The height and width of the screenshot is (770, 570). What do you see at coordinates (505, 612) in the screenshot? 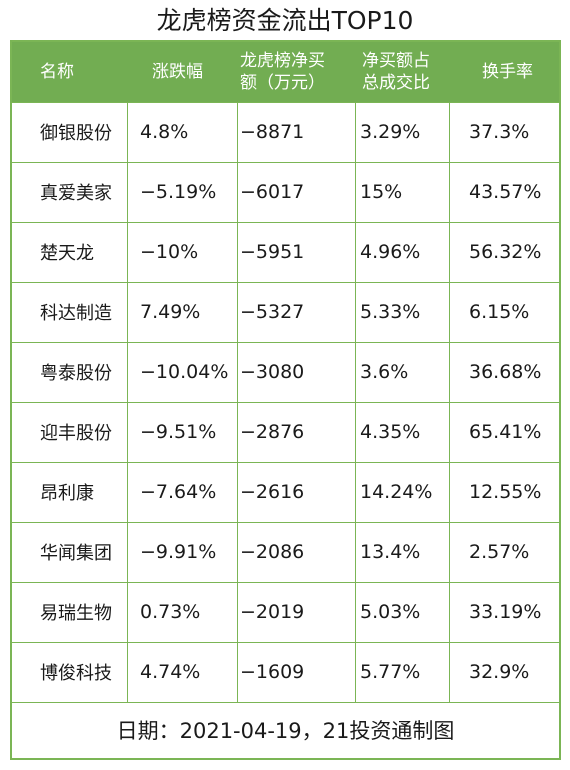
I see `cell-turnover: 33.19%` at bounding box center [505, 612].